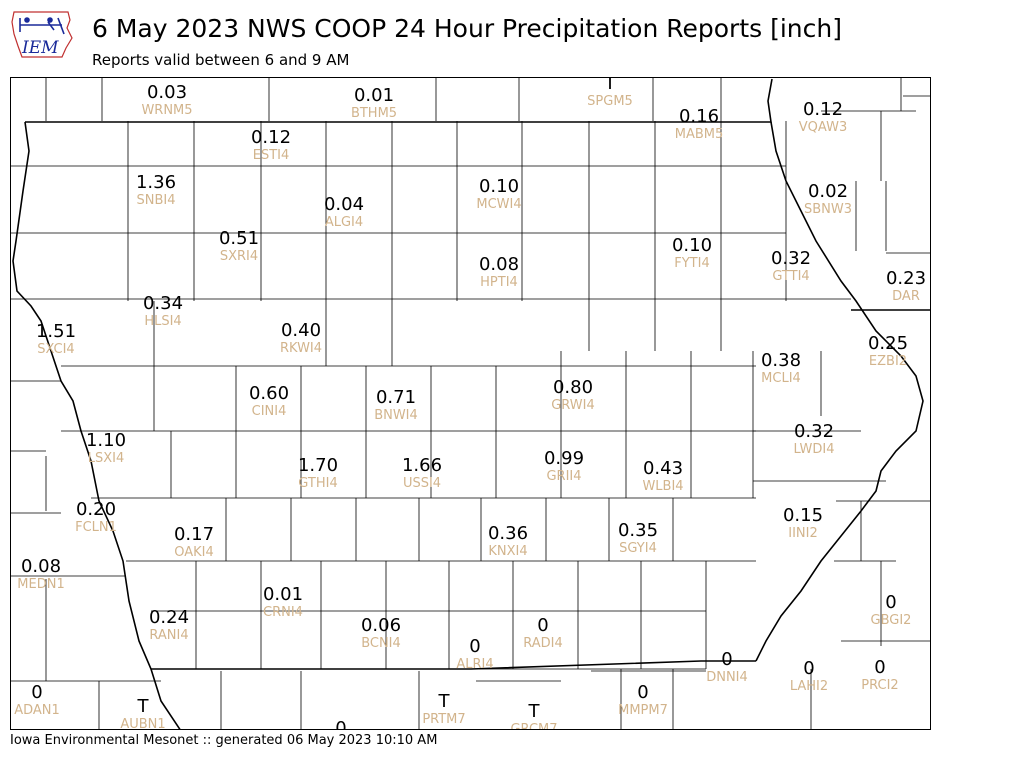 This screenshot has height=768, width=1024. Describe the element at coordinates (301, 348) in the screenshot. I see `station-id: RKWI4` at that location.